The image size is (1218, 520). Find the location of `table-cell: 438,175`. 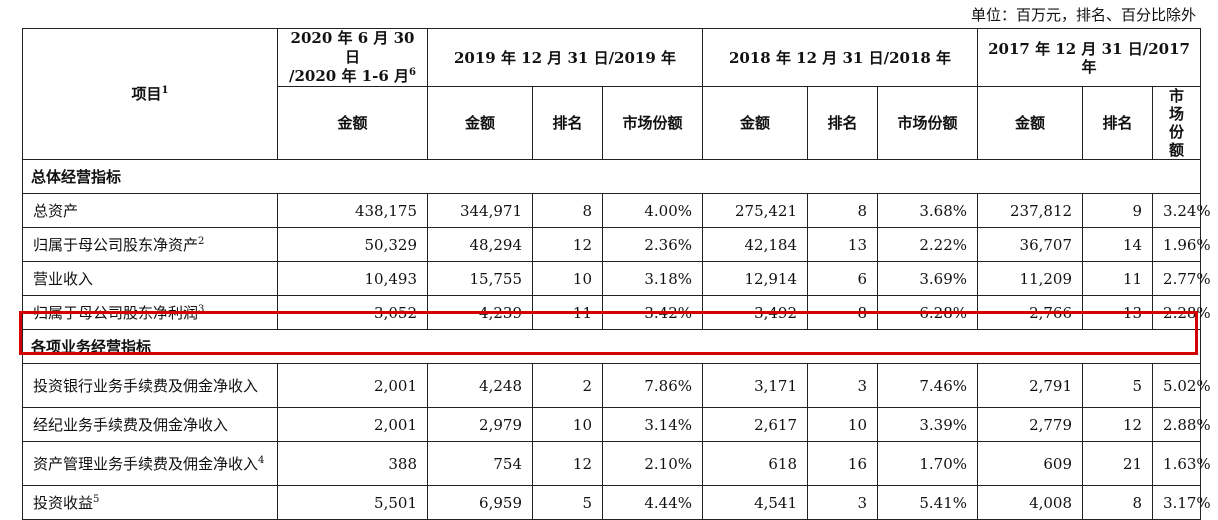

table-cell: 438,175 is located at coordinates (352, 210).